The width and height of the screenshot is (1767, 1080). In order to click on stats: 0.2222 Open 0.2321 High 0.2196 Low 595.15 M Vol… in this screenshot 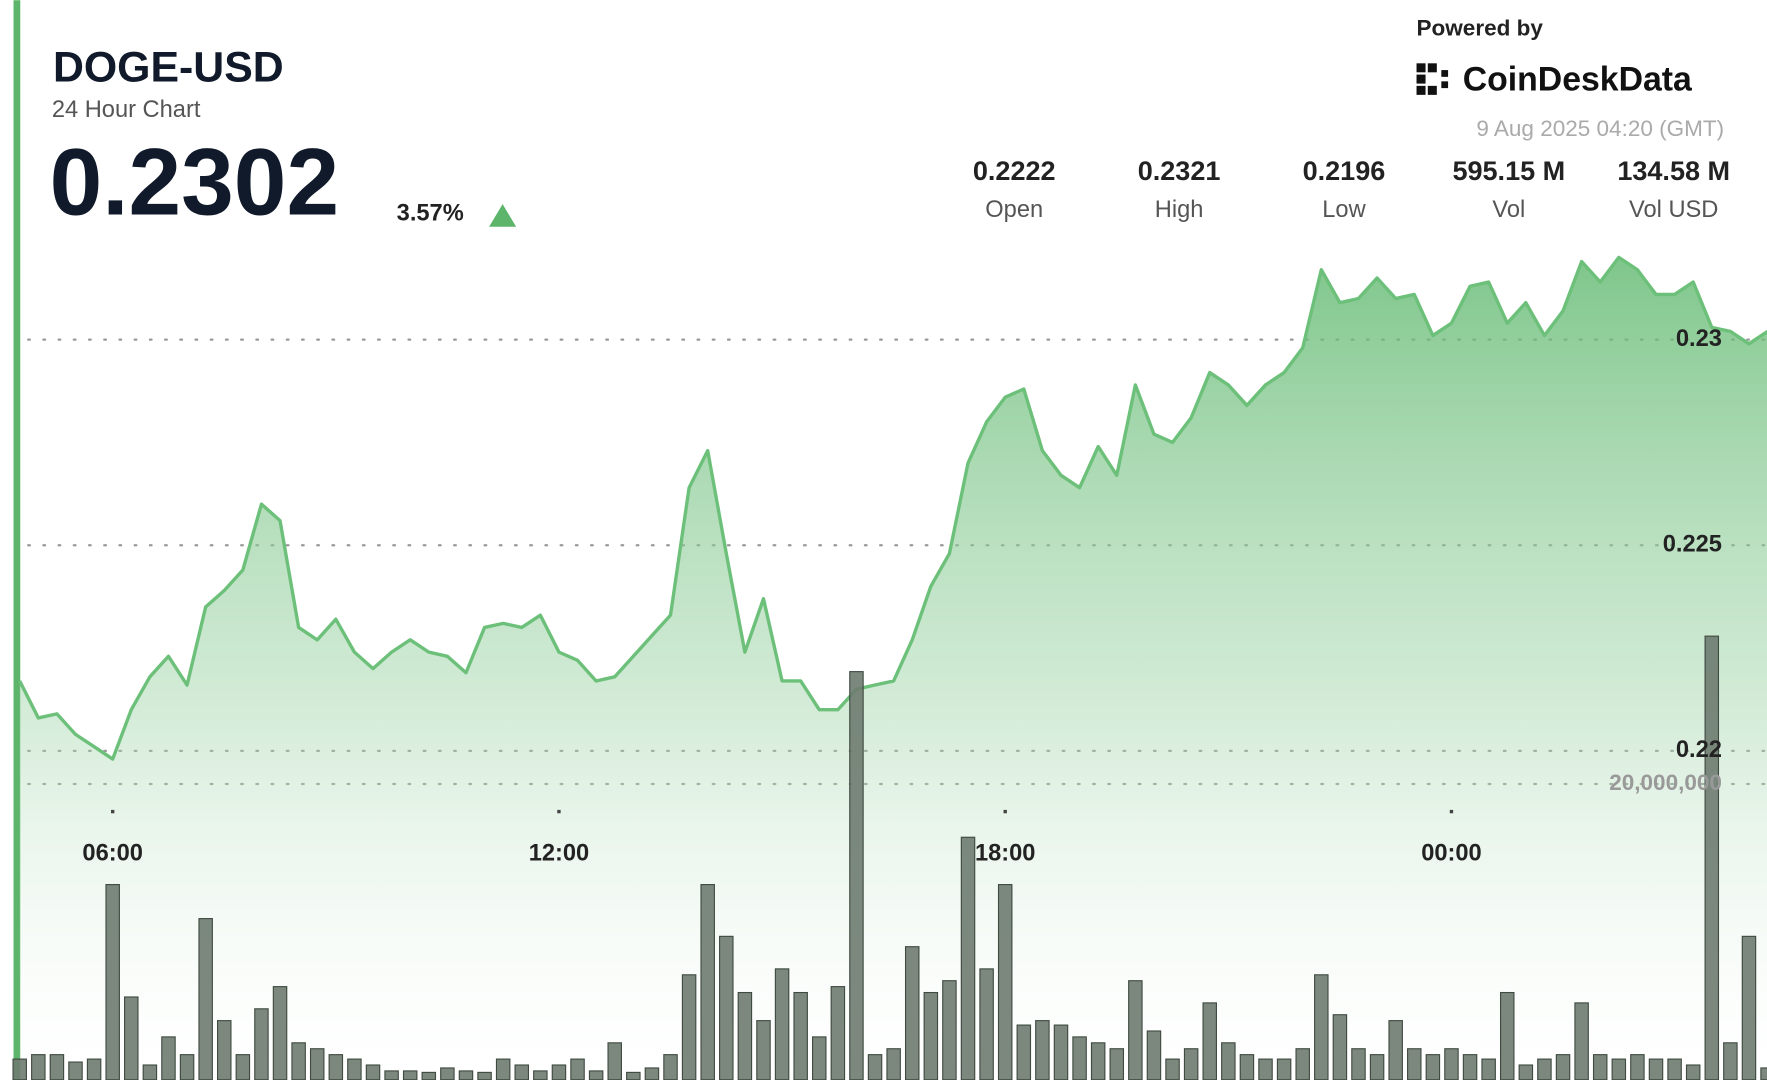, I will do `click(1351, 189)`.